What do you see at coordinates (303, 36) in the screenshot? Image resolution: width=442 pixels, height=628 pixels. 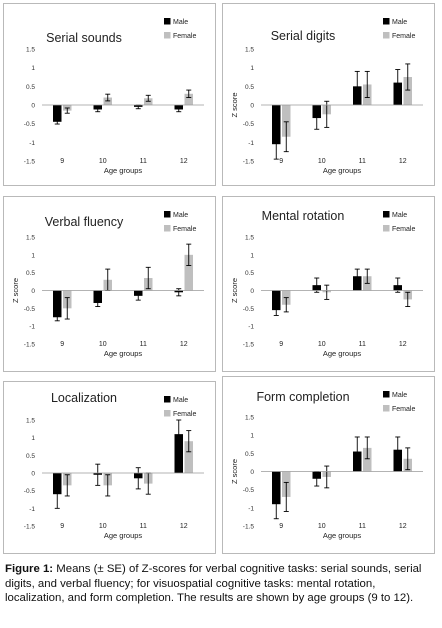 I see `chart-title: Serial digits` at bounding box center [303, 36].